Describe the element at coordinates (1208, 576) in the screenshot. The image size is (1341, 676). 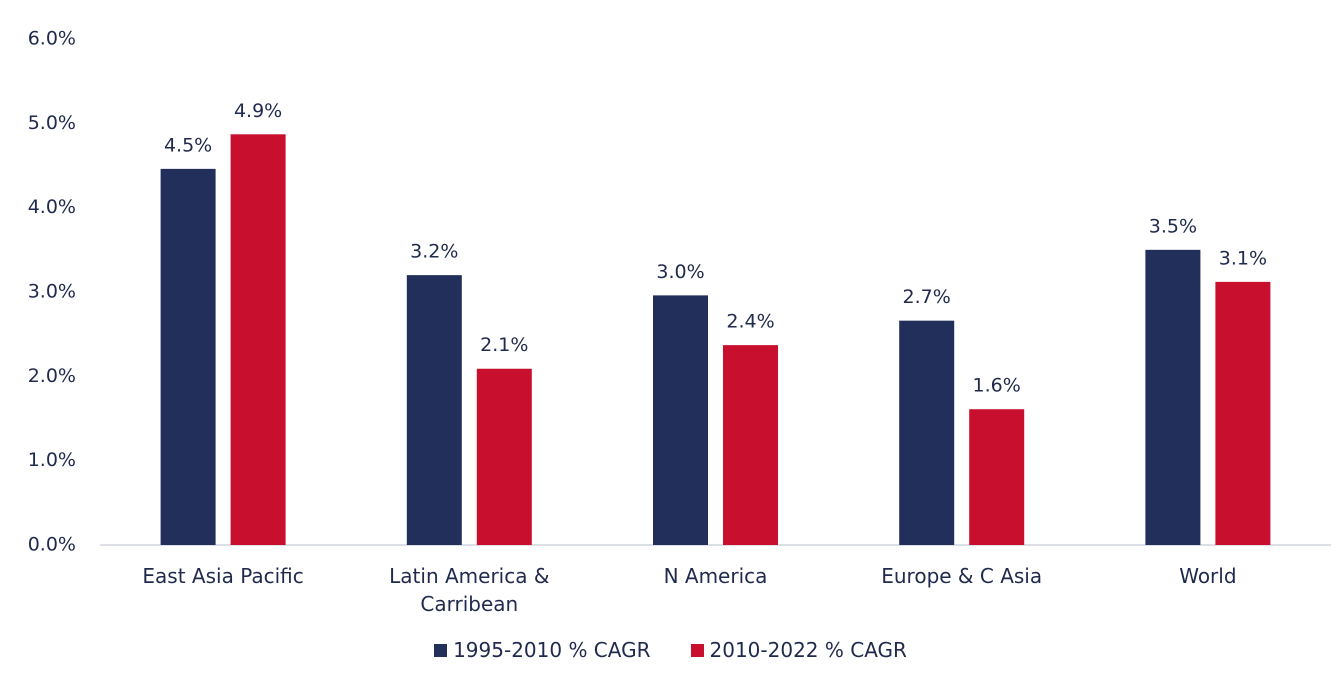
I see `x-tick-label: World` at that location.